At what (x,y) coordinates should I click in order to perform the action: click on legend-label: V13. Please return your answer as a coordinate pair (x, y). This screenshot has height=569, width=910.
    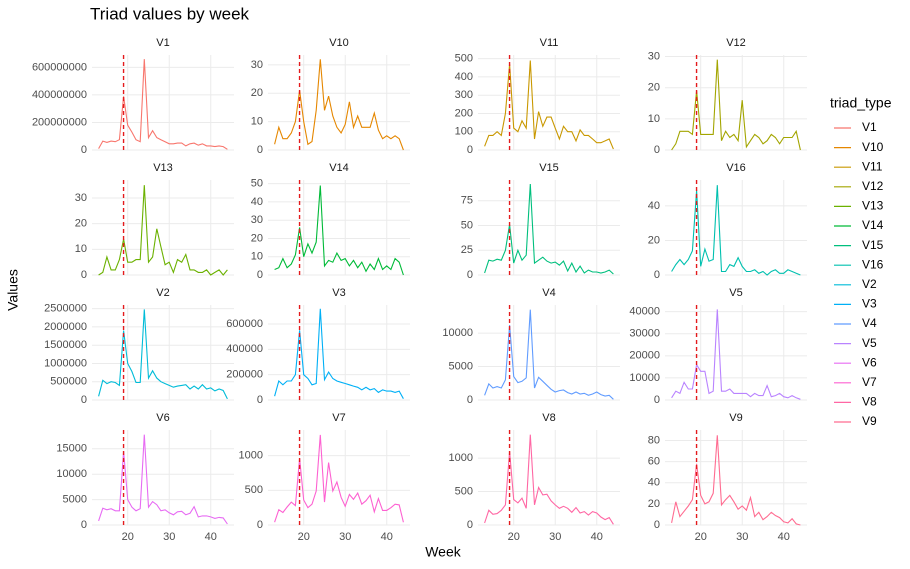
    Looking at the image, I should click on (873, 206).